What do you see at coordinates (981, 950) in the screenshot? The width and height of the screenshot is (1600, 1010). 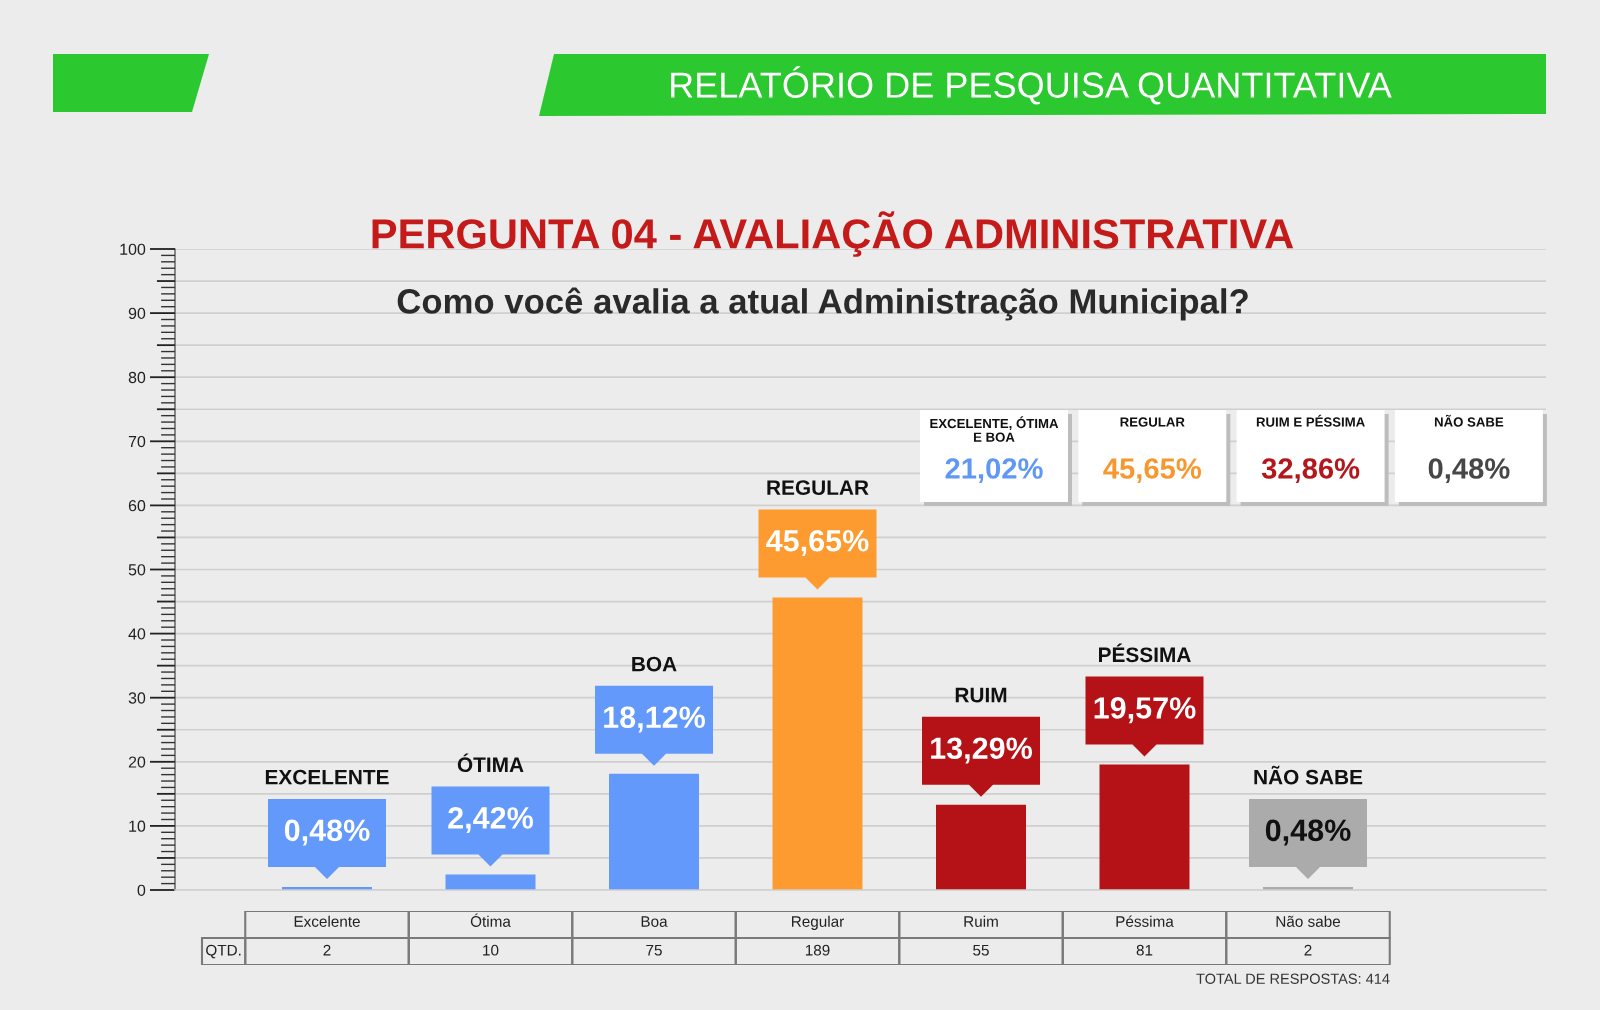 I see `text: 55` at bounding box center [981, 950].